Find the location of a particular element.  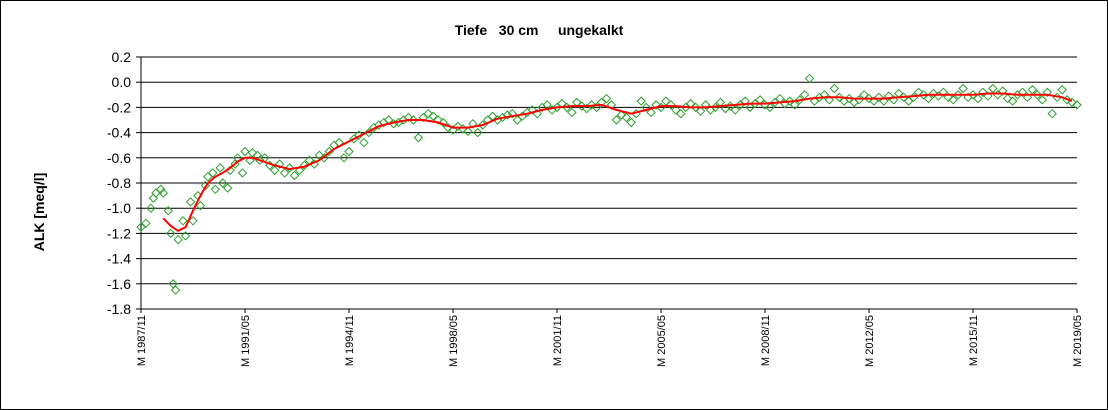

x-tick-label: M 2019/05 is located at coordinates (1078, 341).